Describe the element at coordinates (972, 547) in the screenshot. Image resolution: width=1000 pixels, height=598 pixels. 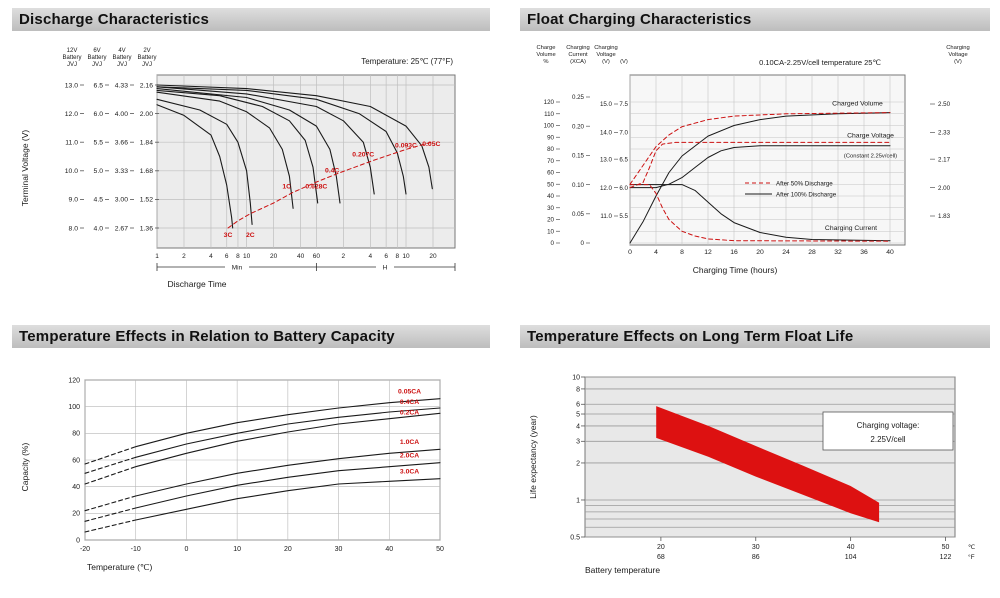
I see `x-unit-celsius: ℃` at that location.